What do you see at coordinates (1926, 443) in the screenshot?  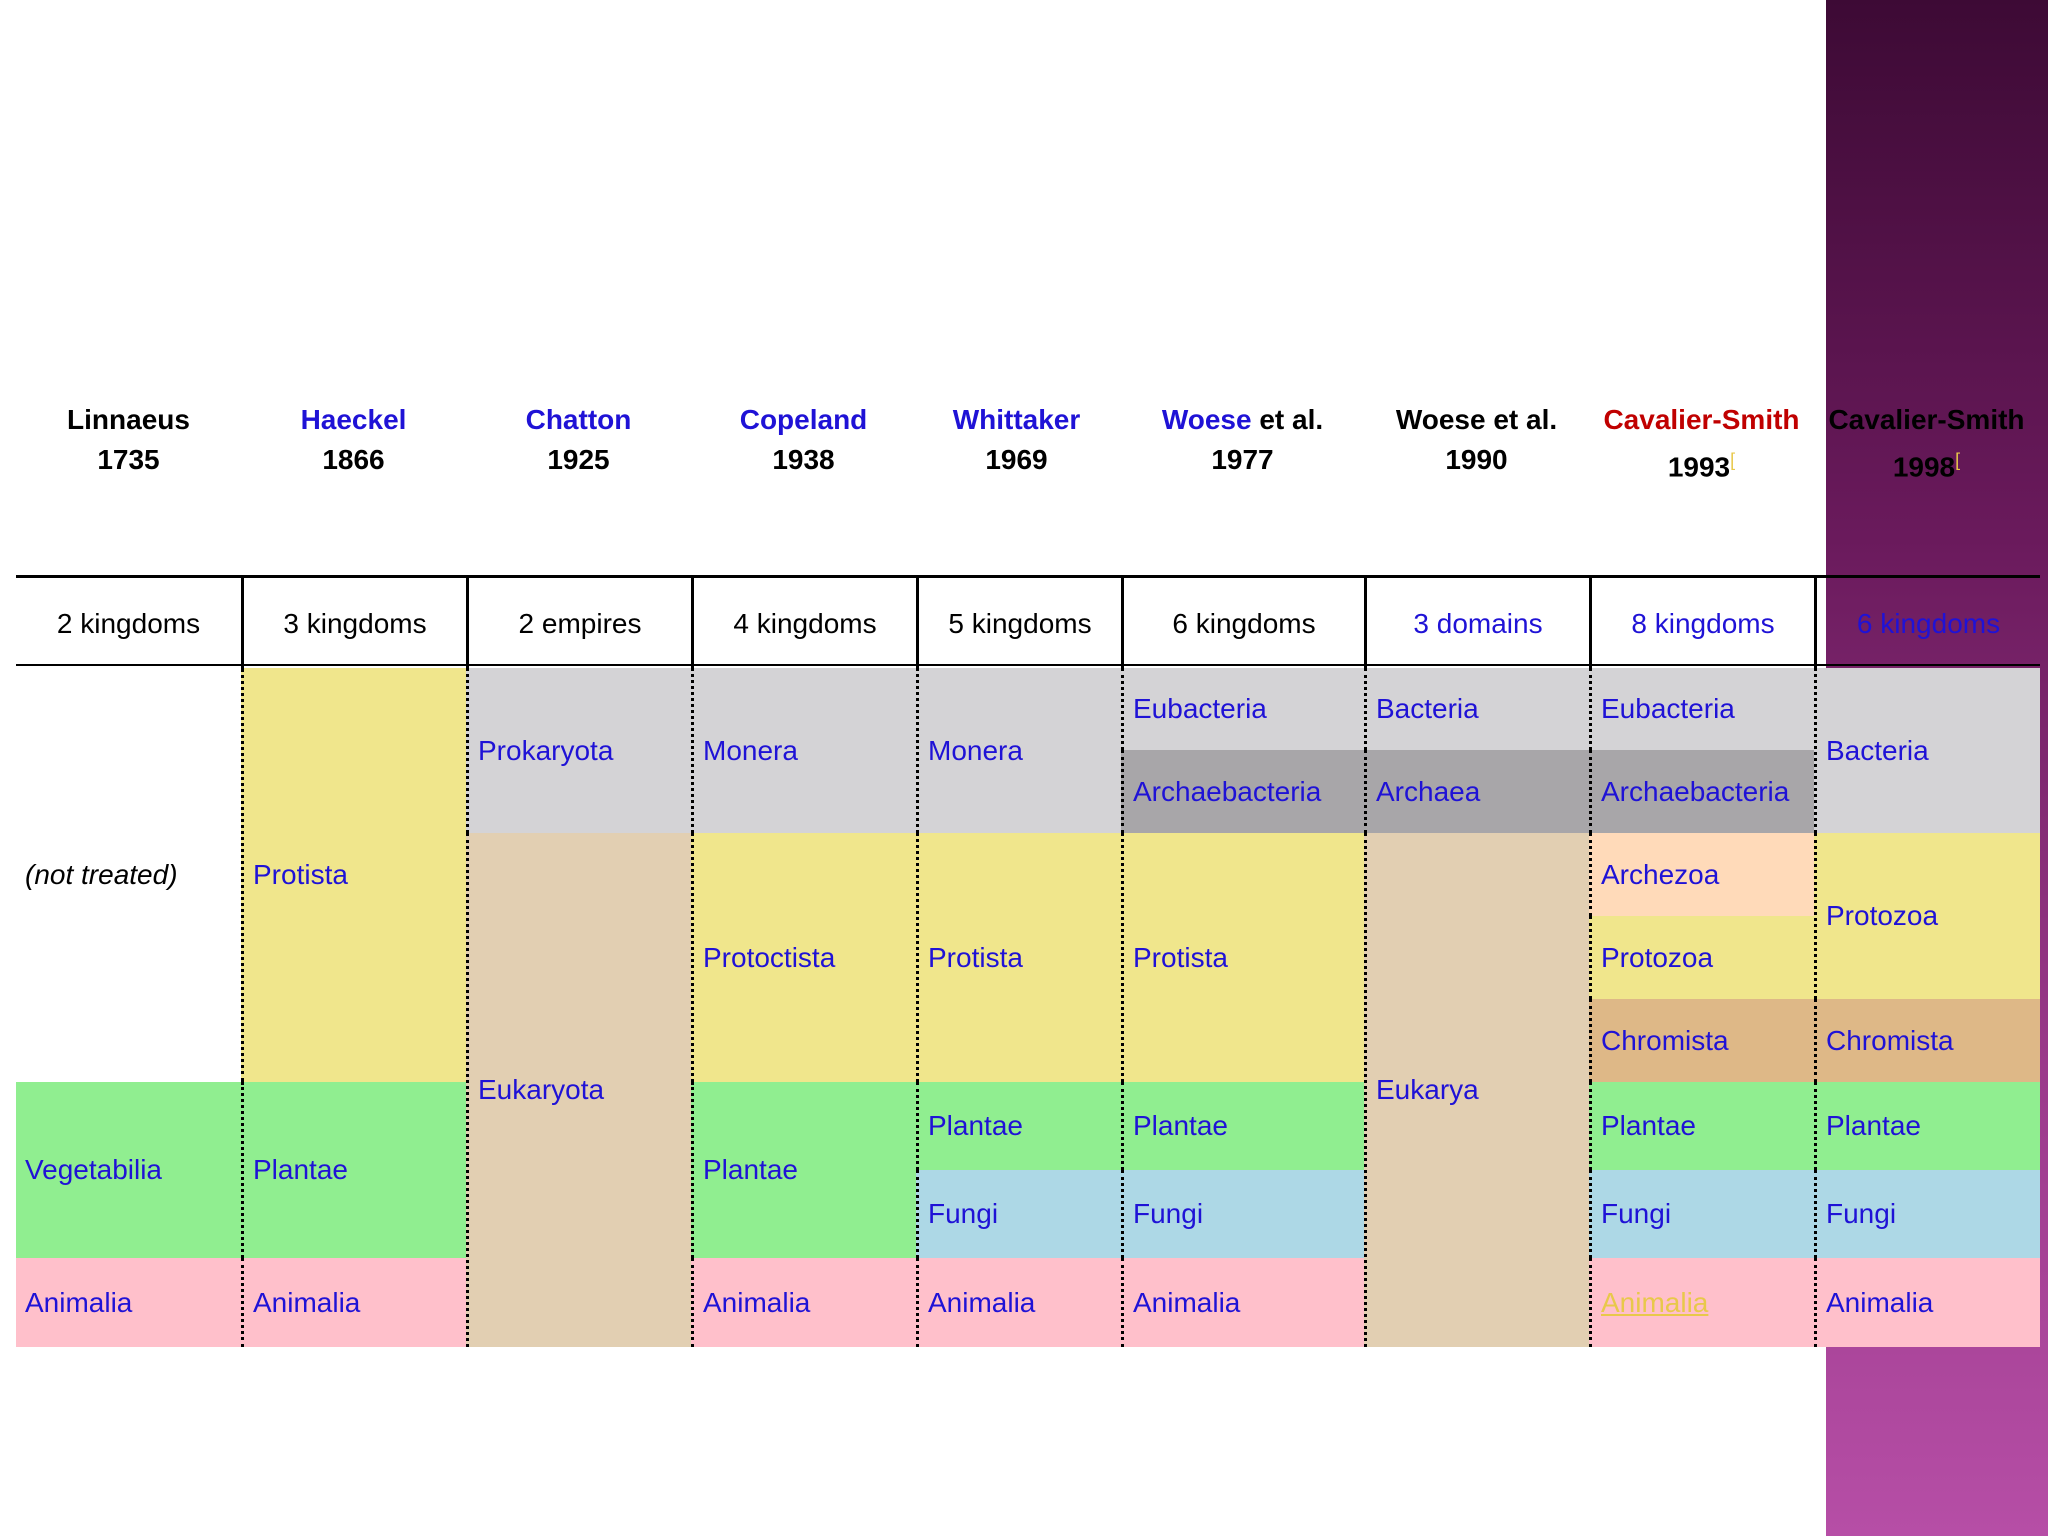 I see `header-cavalier-smith-1998: Cavalier-Smith 1998[` at bounding box center [1926, 443].